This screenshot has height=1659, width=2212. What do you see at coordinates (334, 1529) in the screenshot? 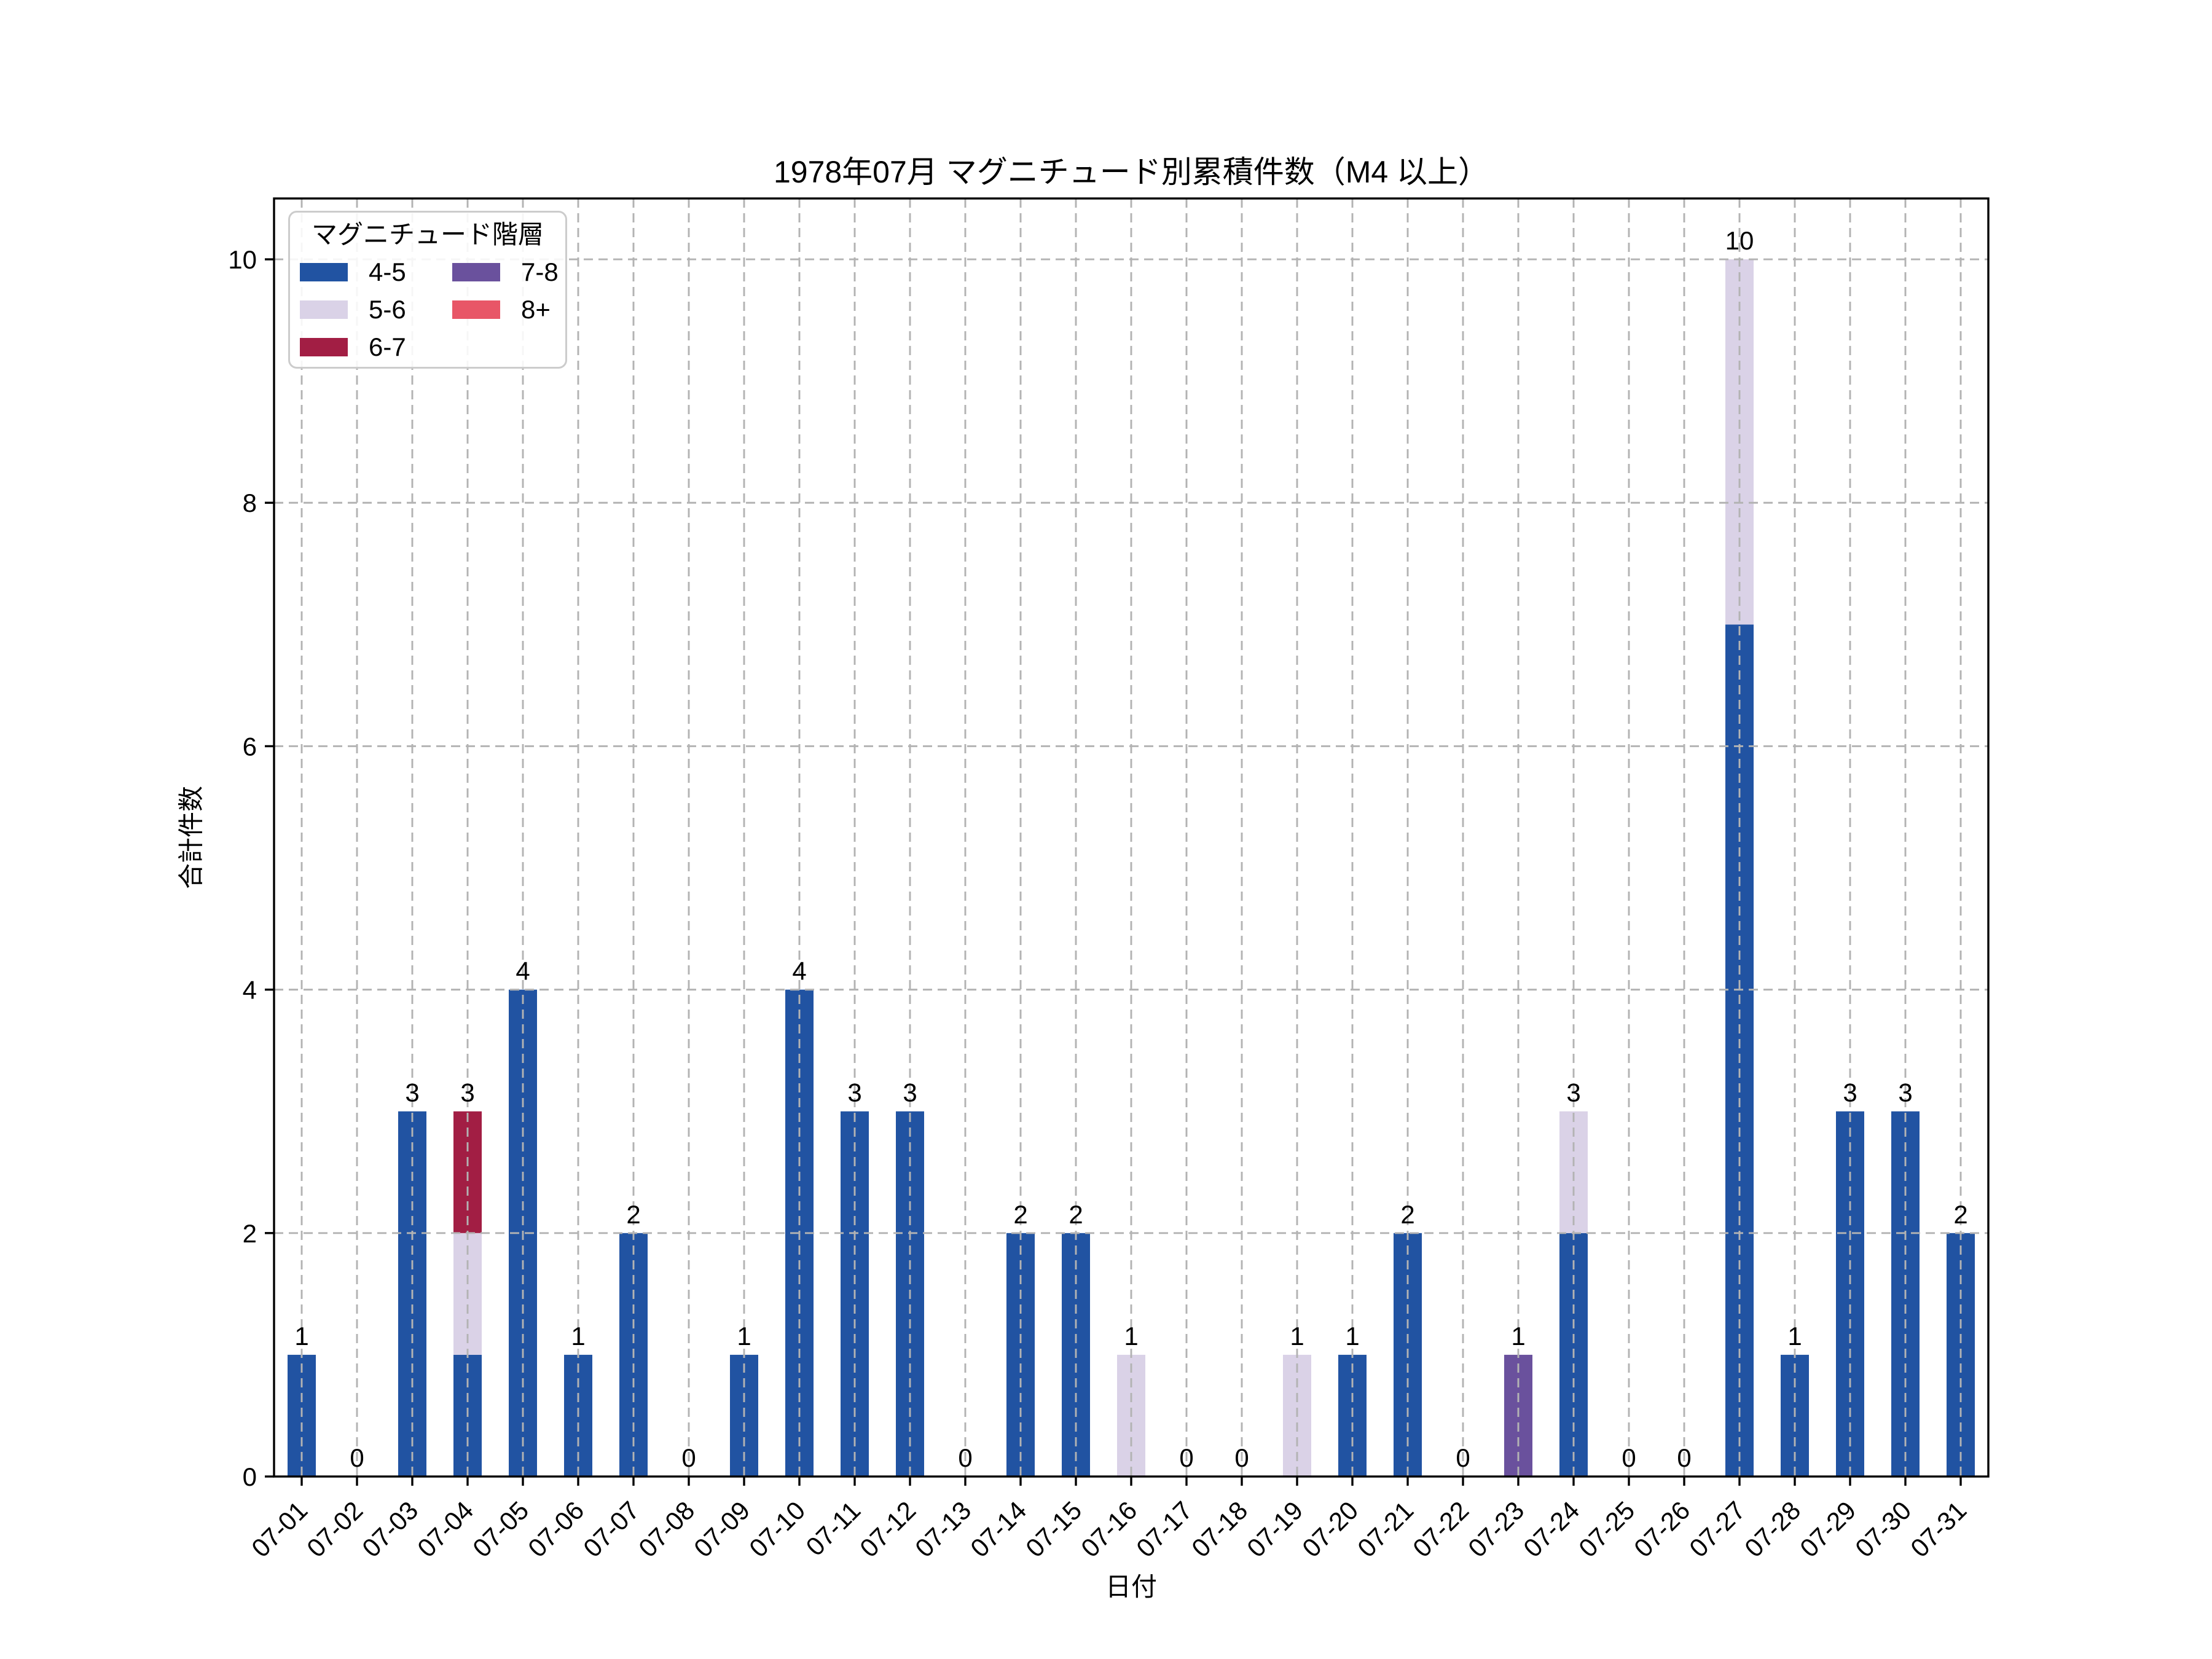
I see `x-tick-label: 07-02` at bounding box center [334, 1529].